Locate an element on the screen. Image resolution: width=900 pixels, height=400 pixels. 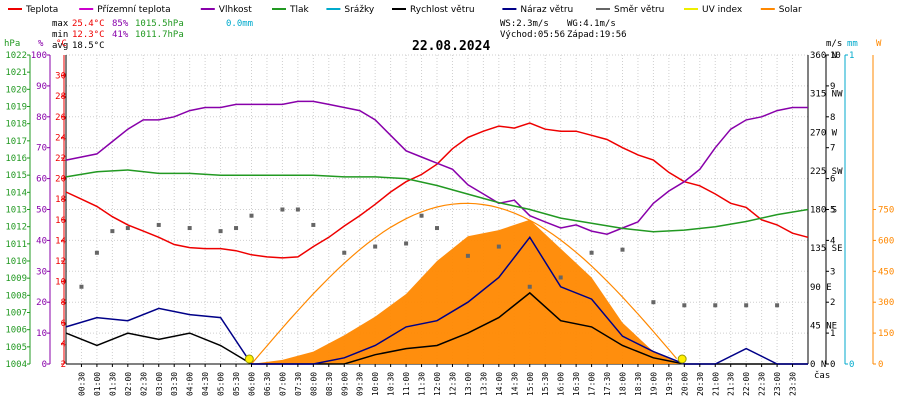
time-tick-label: 18:30 is located at coordinates (638, 384).